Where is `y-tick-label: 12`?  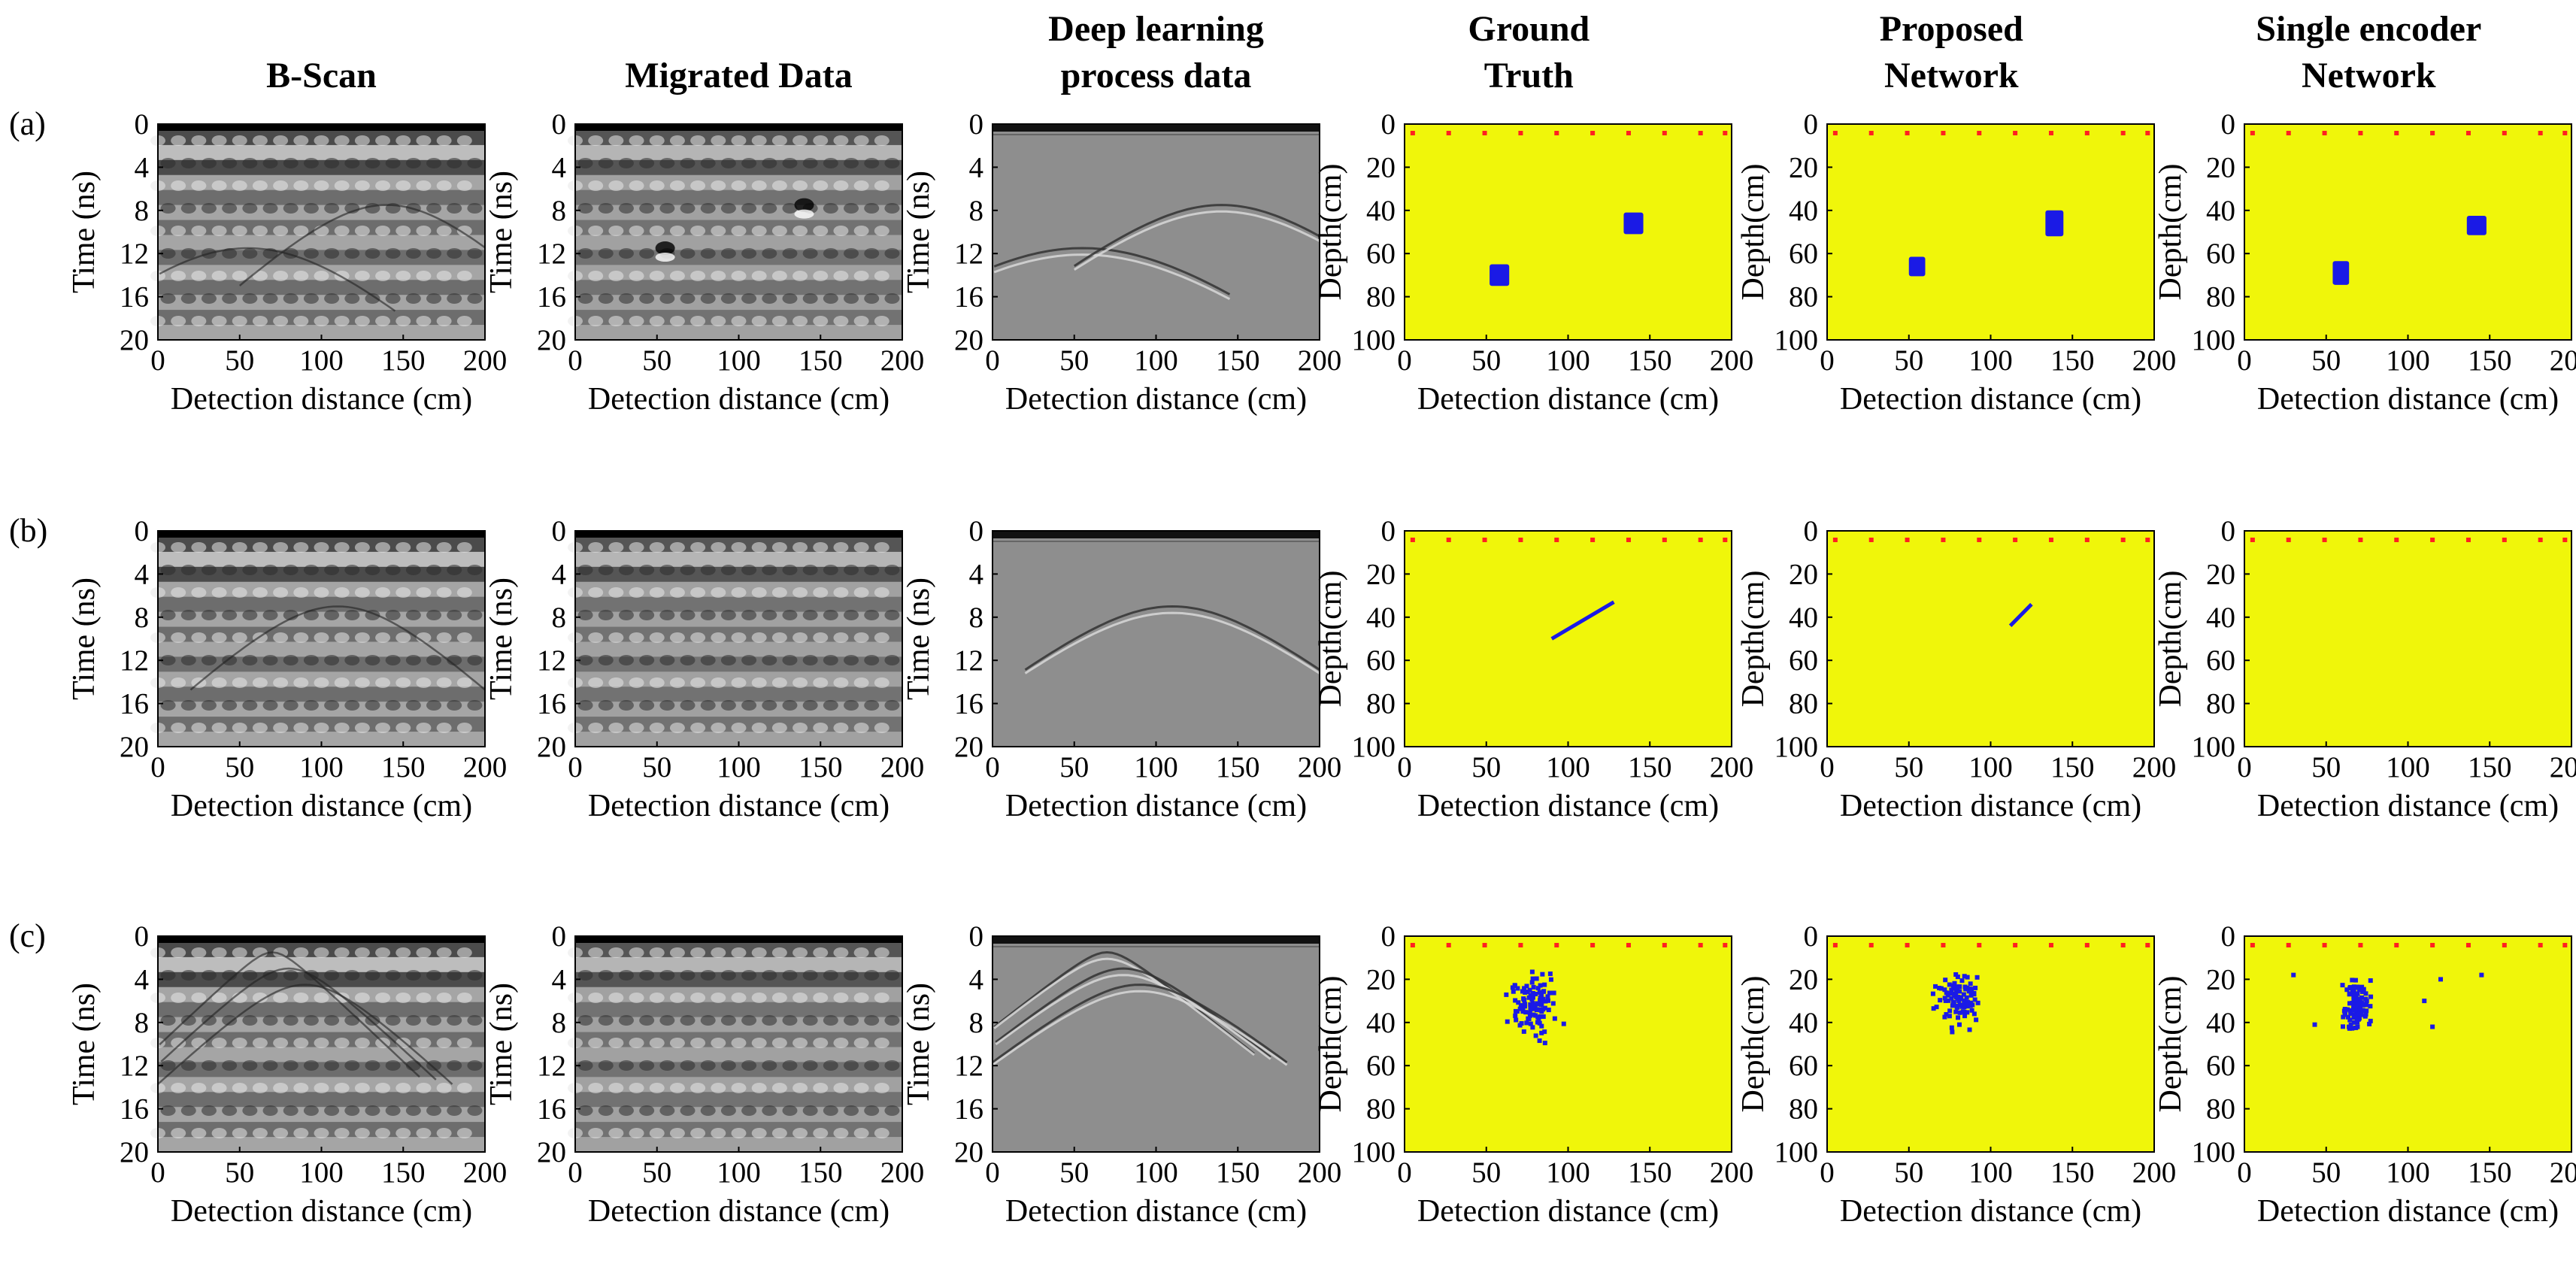
y-tick-label: 12 is located at coordinates (968, 660).